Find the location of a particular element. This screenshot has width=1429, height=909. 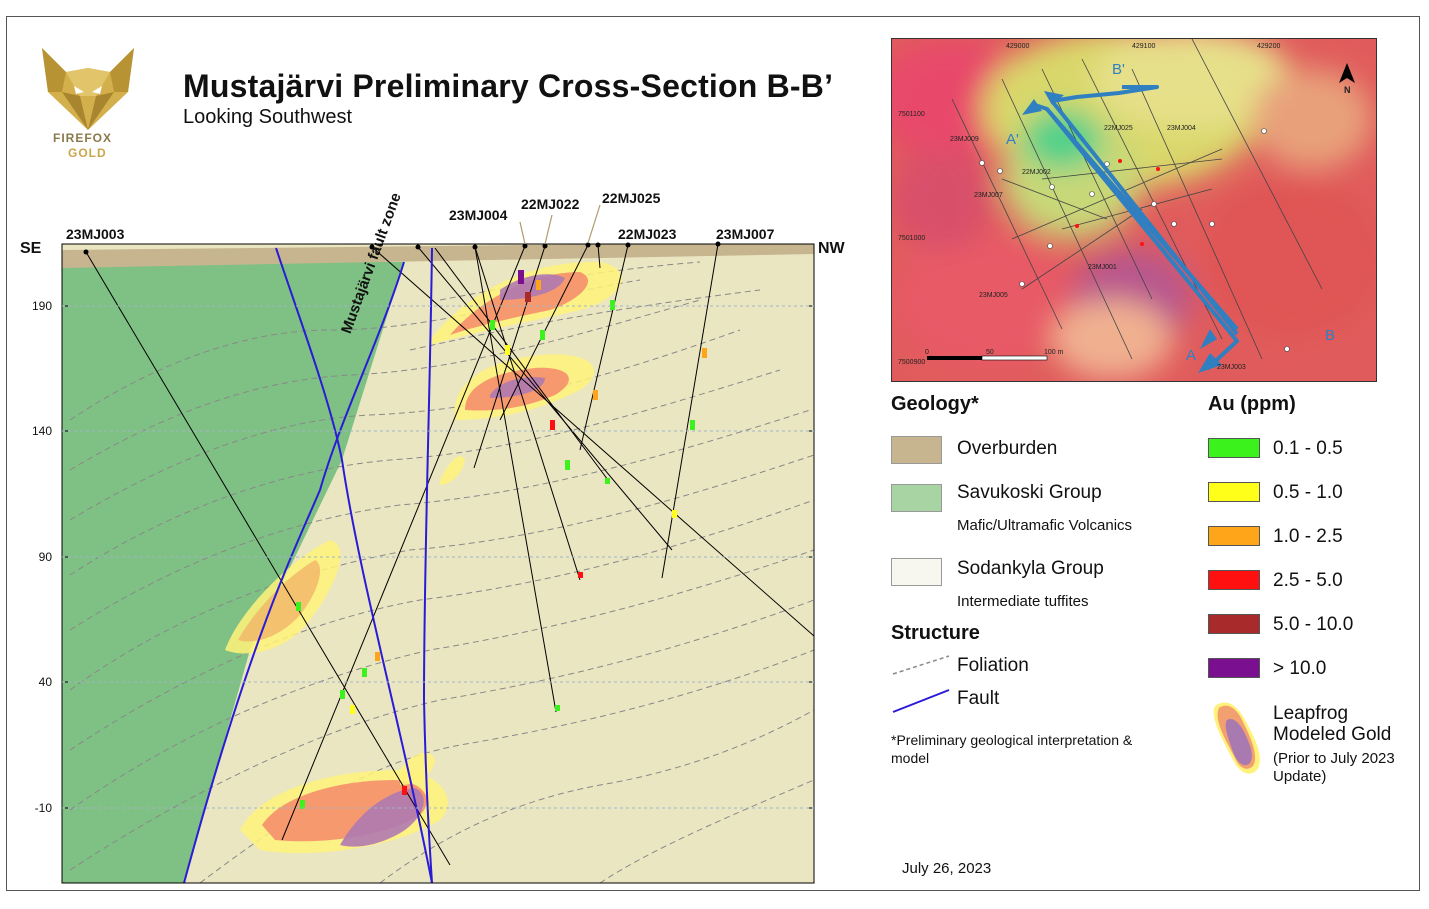

section-marker-a: A is located at coordinates (1191, 355).